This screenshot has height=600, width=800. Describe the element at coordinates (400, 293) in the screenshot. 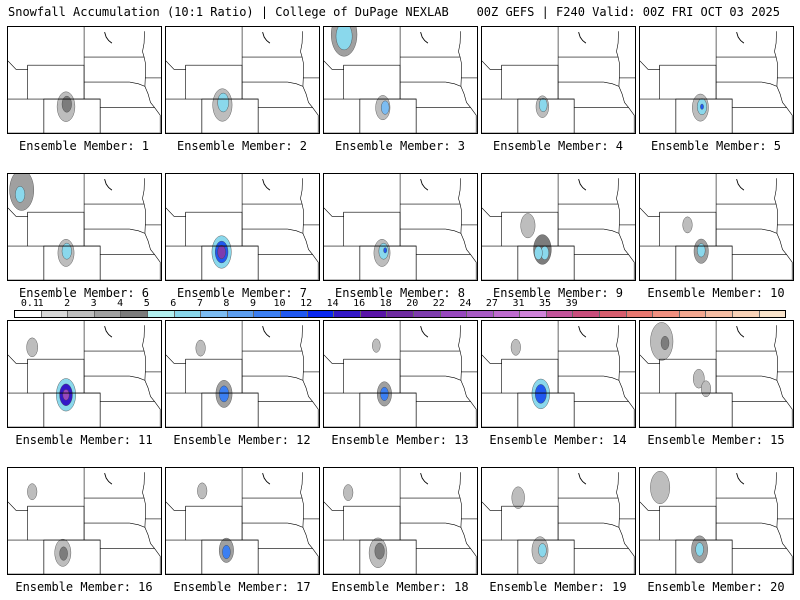

I see `member-caption: Ensemble Member: 8` at that location.